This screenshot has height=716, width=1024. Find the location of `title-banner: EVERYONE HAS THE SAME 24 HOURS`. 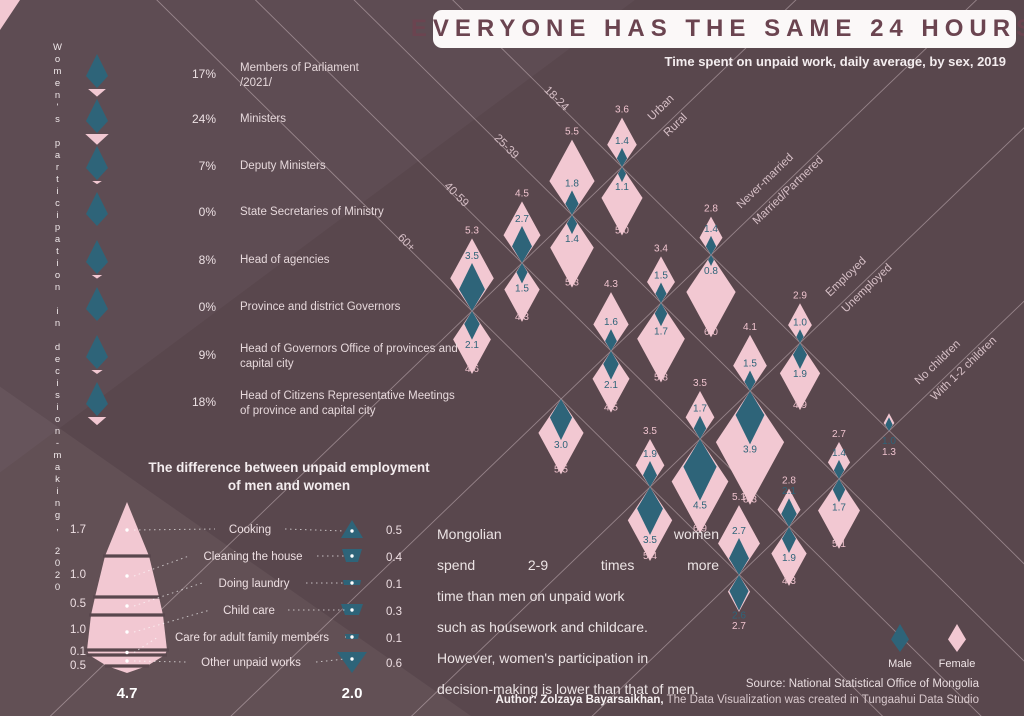

title-banner: EVERYONE HAS THE SAME 24 HOURS is located at coordinates (717, 29).